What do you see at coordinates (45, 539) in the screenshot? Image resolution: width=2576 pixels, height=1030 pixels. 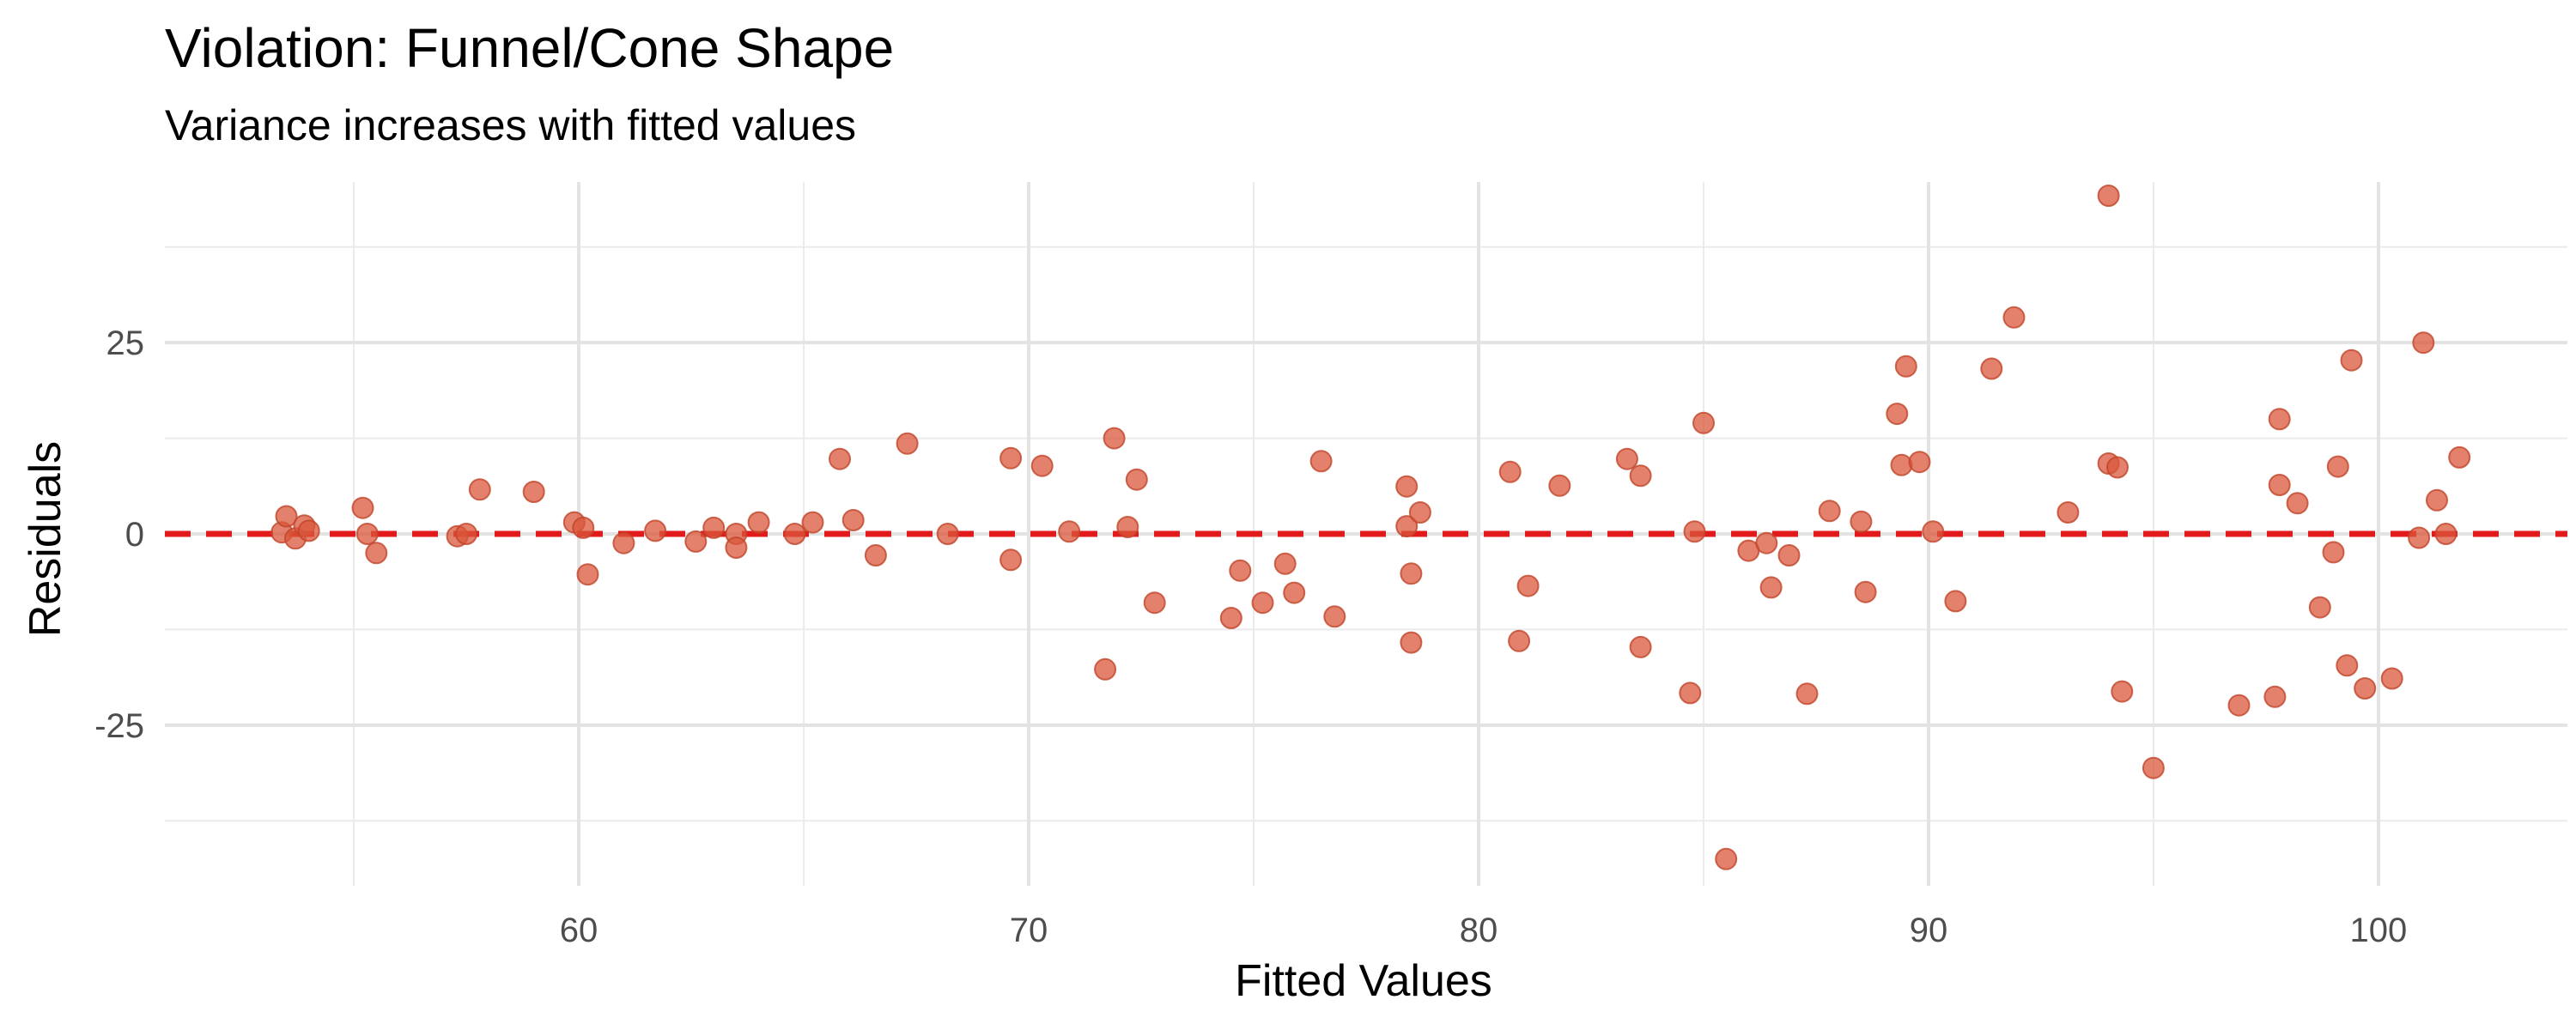 I see `y-axis-title: Residuals` at bounding box center [45, 539].